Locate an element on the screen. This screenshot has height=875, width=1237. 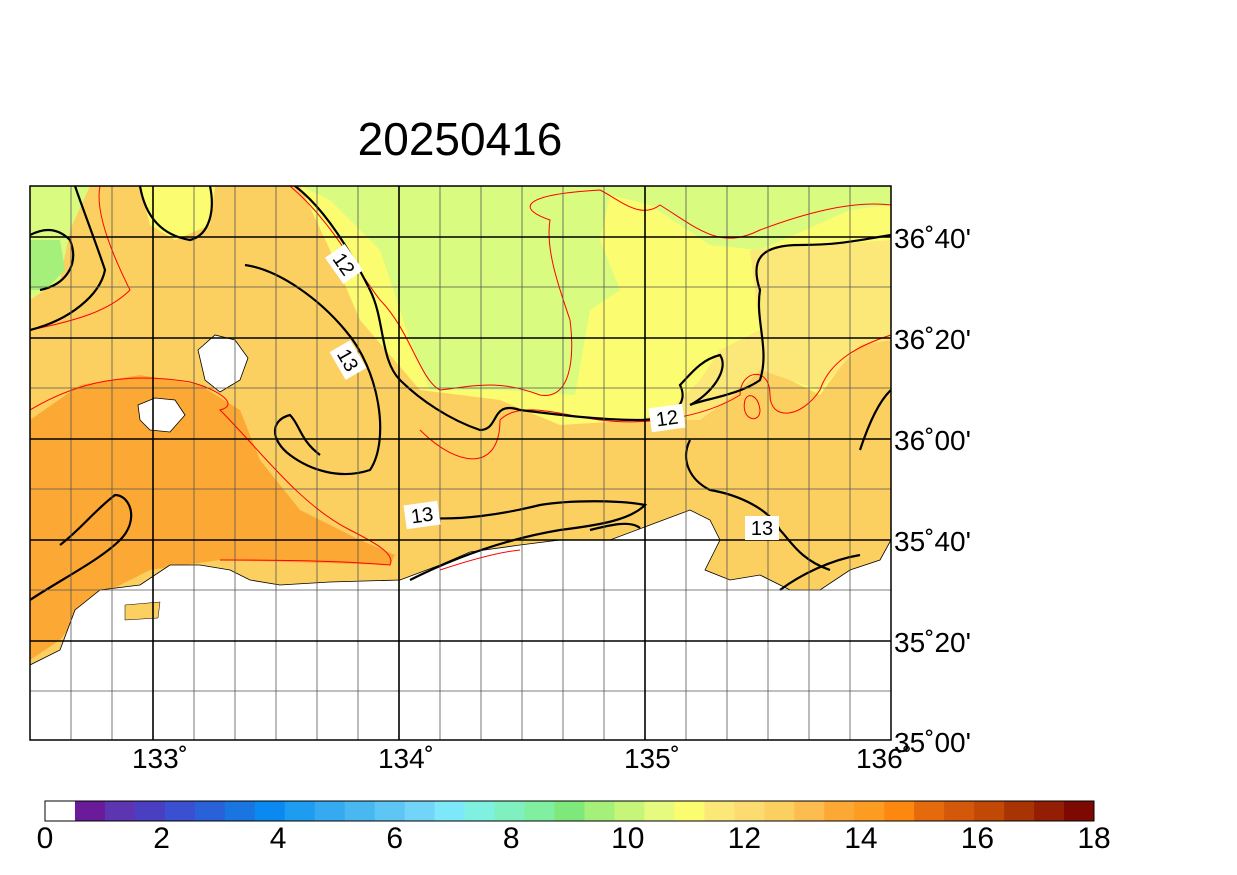
lon-label-136: 136˚ is located at coordinates (884, 758).